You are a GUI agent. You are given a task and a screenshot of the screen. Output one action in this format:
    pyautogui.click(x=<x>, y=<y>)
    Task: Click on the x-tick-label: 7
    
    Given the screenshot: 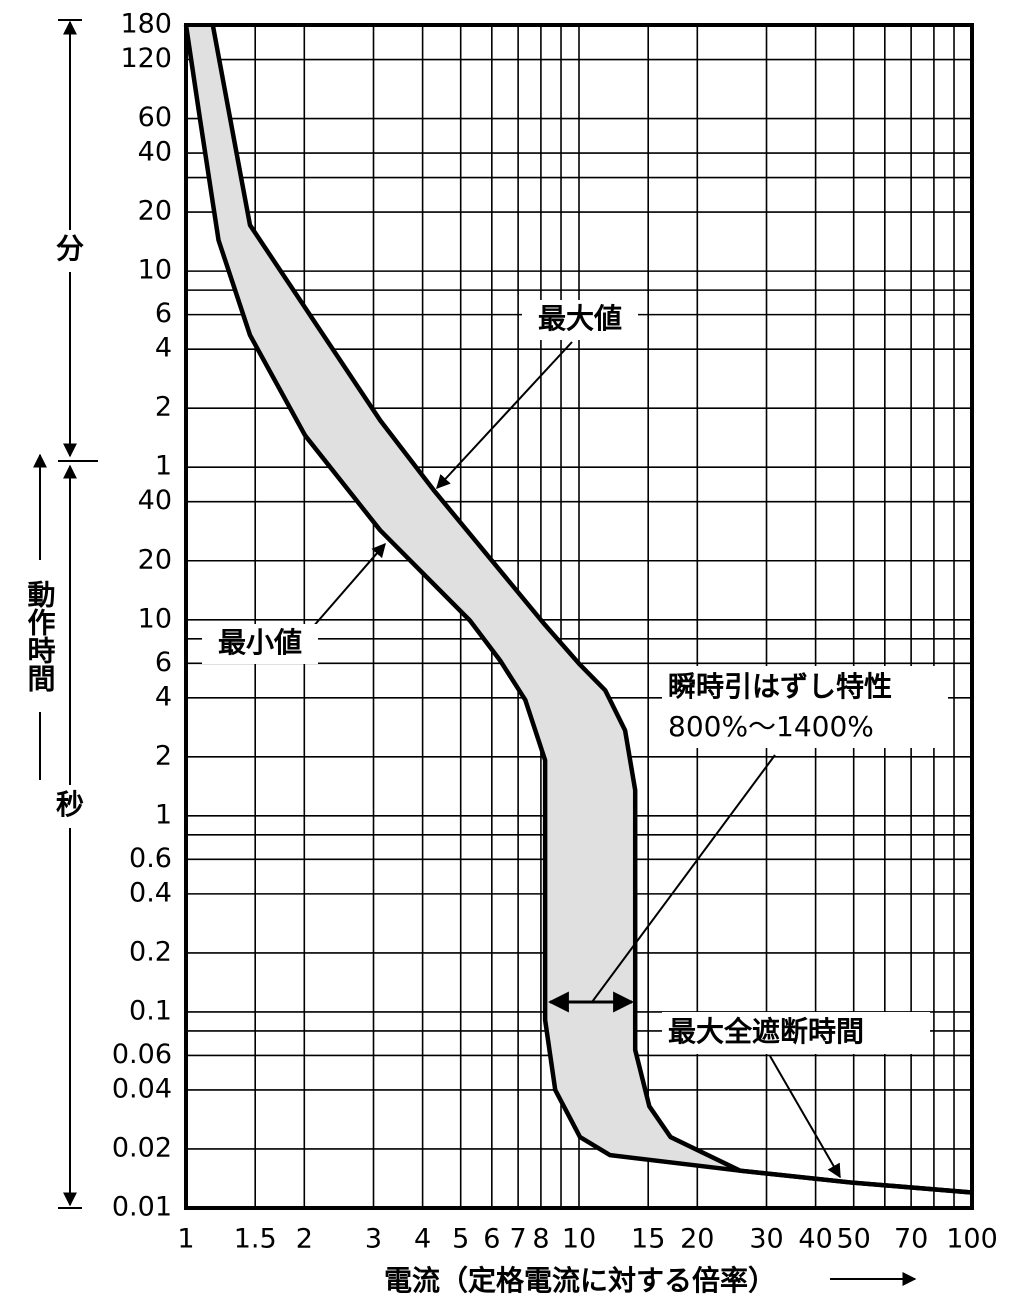 What is the action you would take?
    pyautogui.click(x=518, y=1239)
    